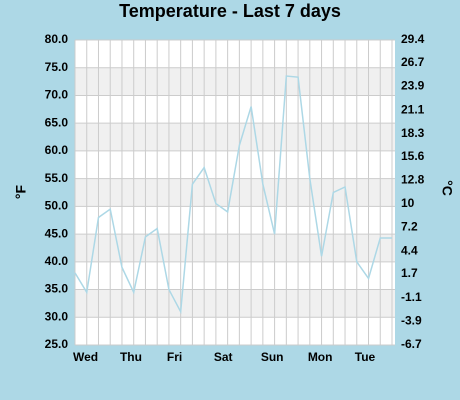 This screenshot has height=400, width=460. Describe the element at coordinates (57, 150) in the screenshot. I see `y-tick-label: 60.0` at that location.